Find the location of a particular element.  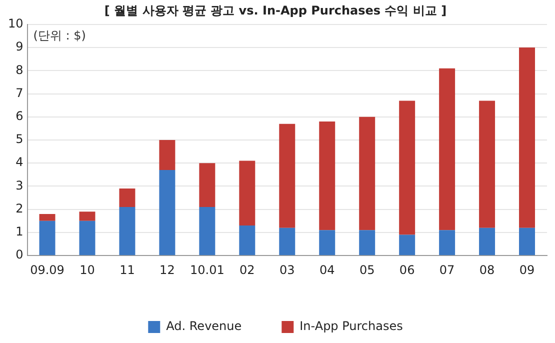

y-tick-label: 10 is located at coordinates (16, 23).